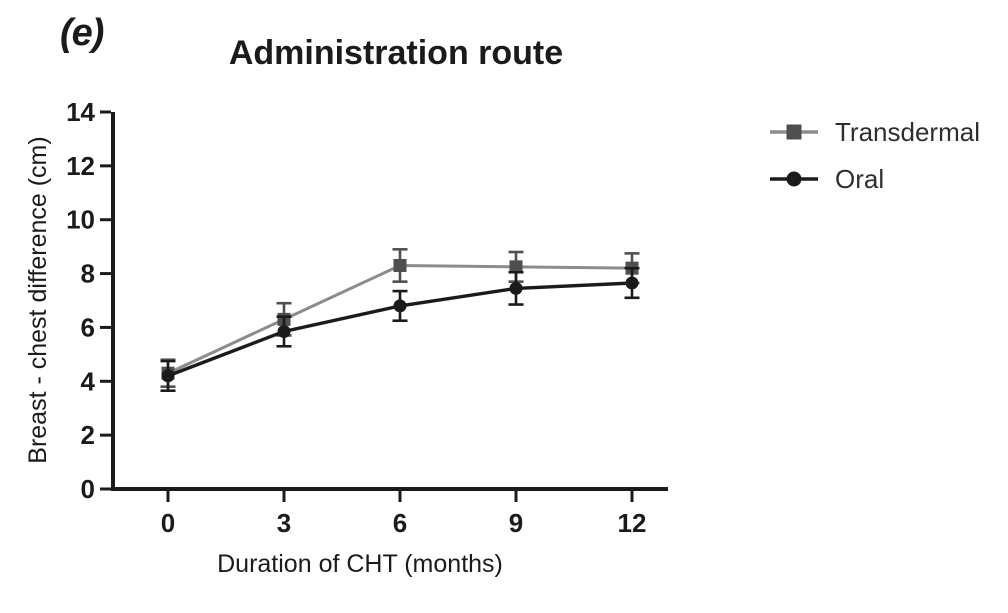 Image resolution: width=1008 pixels, height=613 pixels. Describe the element at coordinates (80, 112) in the screenshot. I see `y-tick-label: 14` at that location.